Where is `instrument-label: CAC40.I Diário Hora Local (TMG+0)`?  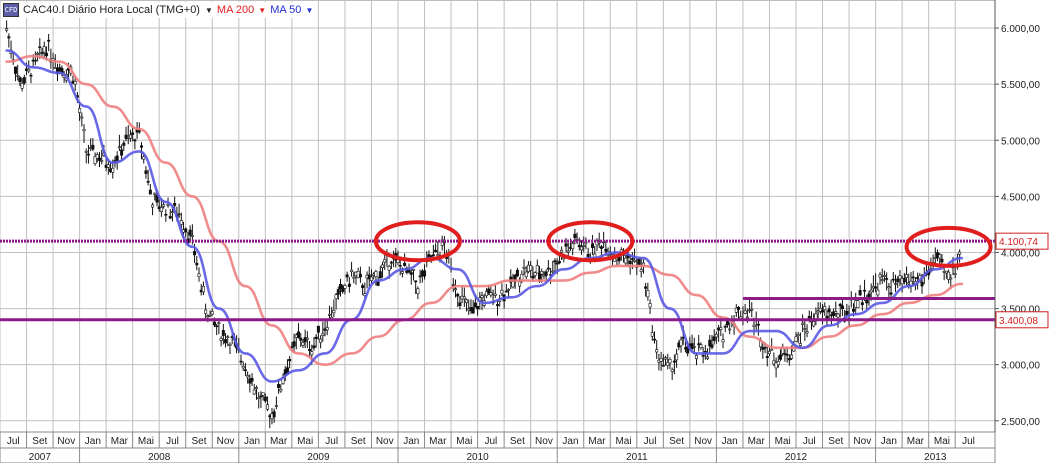 instrument-label: CAC40.I Diário Hora Local (TMG+0) is located at coordinates (111, 10).